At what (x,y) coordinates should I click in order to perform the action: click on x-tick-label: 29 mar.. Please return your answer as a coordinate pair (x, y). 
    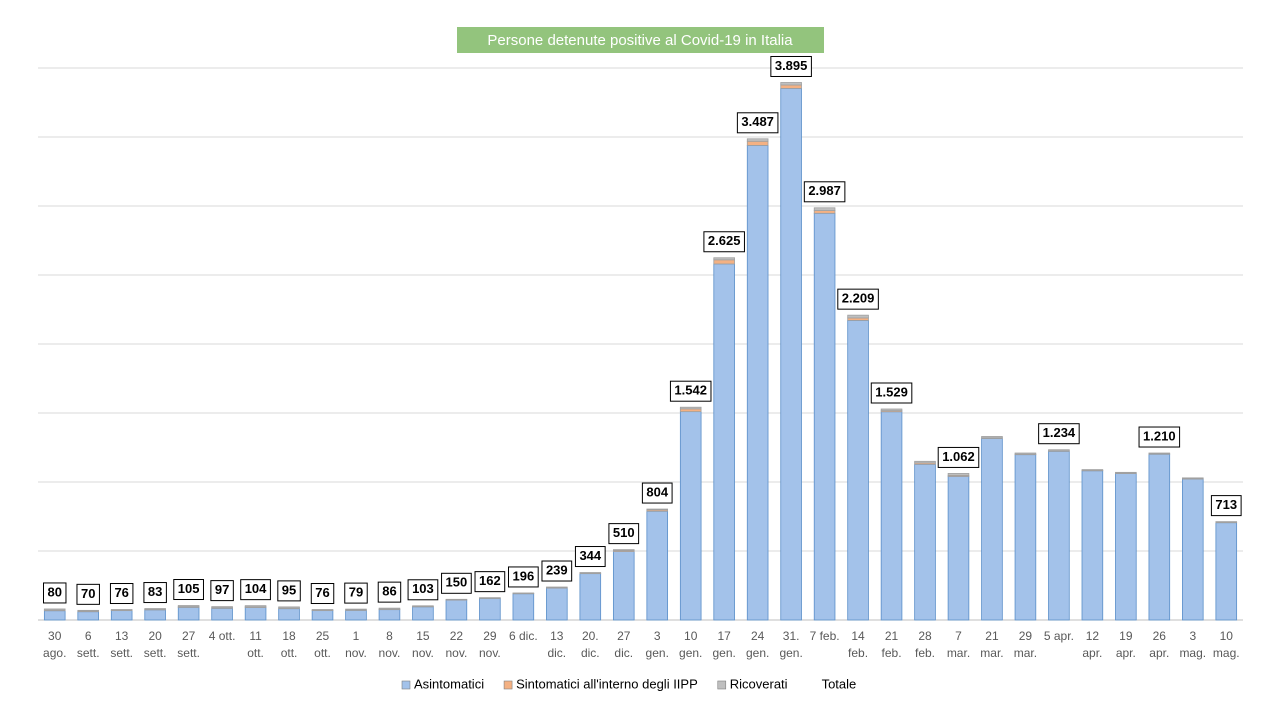
    Looking at the image, I should click on (1025, 644).